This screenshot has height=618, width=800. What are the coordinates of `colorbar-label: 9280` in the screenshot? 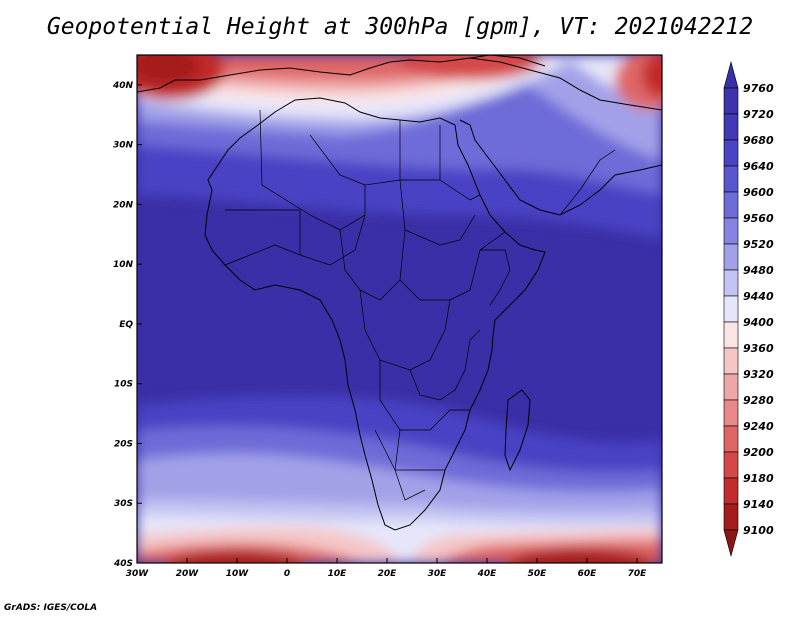 It's located at (758, 400).